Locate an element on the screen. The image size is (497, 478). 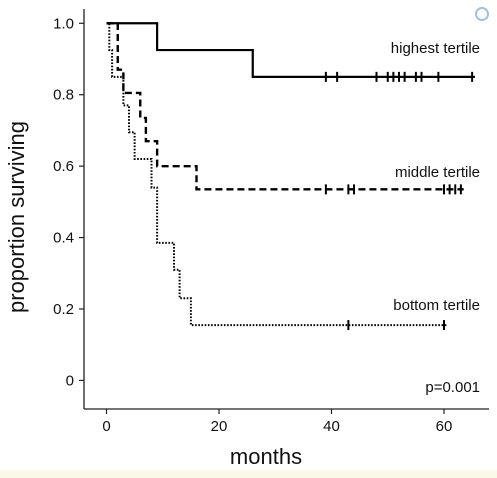
y-axis-title: proportion surviving is located at coordinates (16, 217).